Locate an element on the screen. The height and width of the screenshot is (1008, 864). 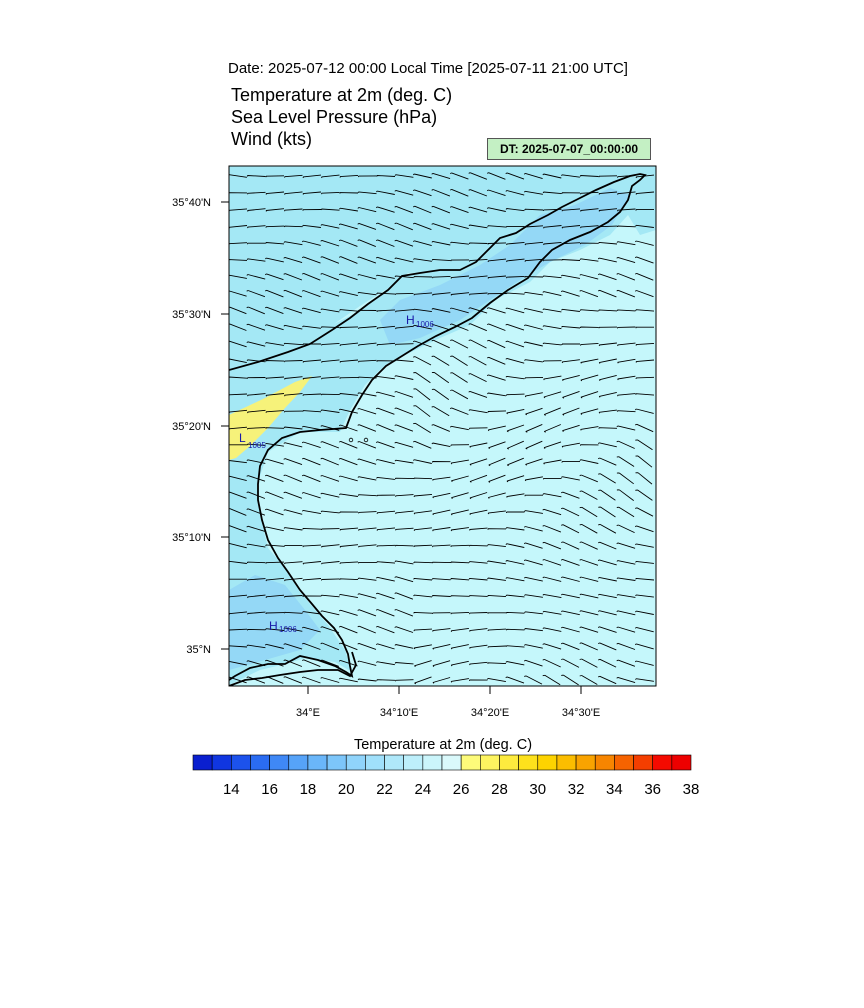
title-wind: Wind (kts) is located at coordinates (271, 139).